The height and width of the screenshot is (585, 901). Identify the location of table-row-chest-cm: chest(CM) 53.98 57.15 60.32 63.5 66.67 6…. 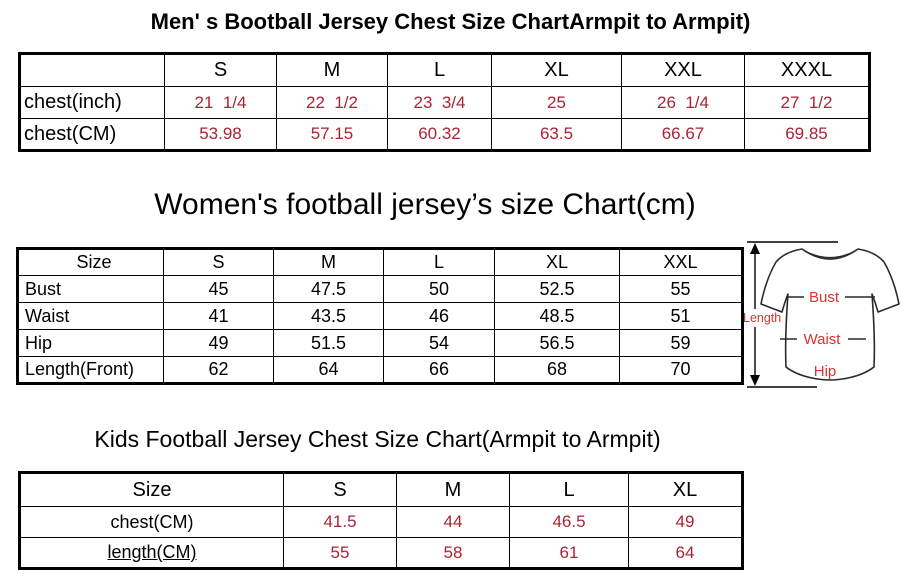
(444, 134).